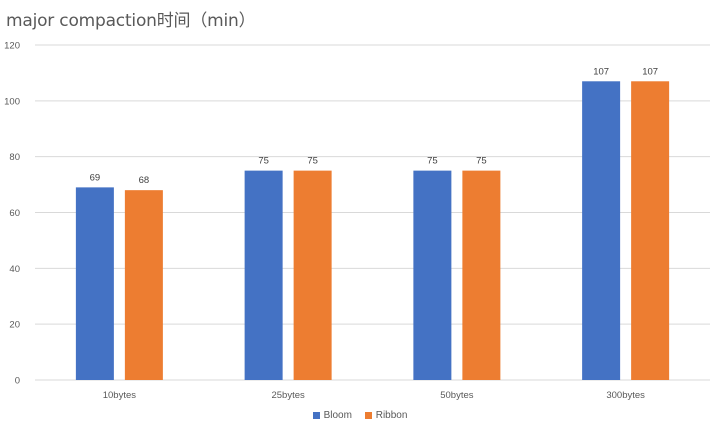 Image resolution: width=720 pixels, height=429 pixels. I want to click on y-tick-label: 100, so click(12, 101).